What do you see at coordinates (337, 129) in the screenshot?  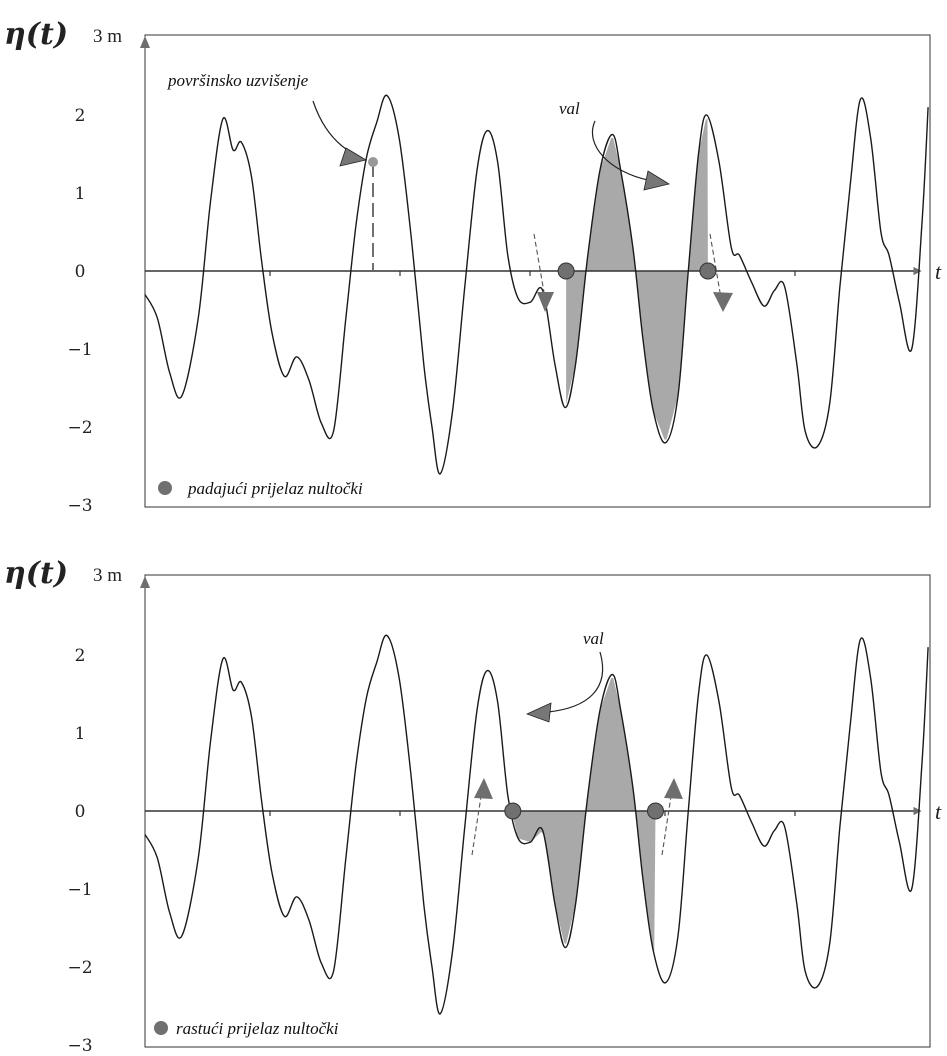 I see `annotation-pointer-line` at bounding box center [337, 129].